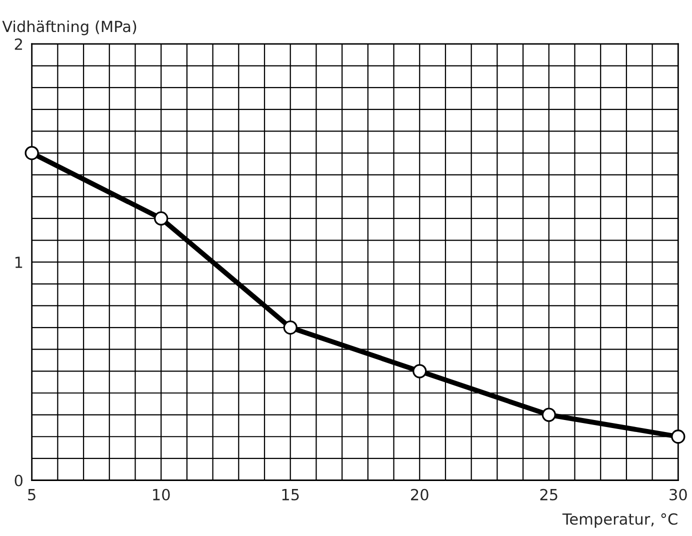 This screenshot has height=536, width=692. I want to click on x-tick-label: 15, so click(290, 494).